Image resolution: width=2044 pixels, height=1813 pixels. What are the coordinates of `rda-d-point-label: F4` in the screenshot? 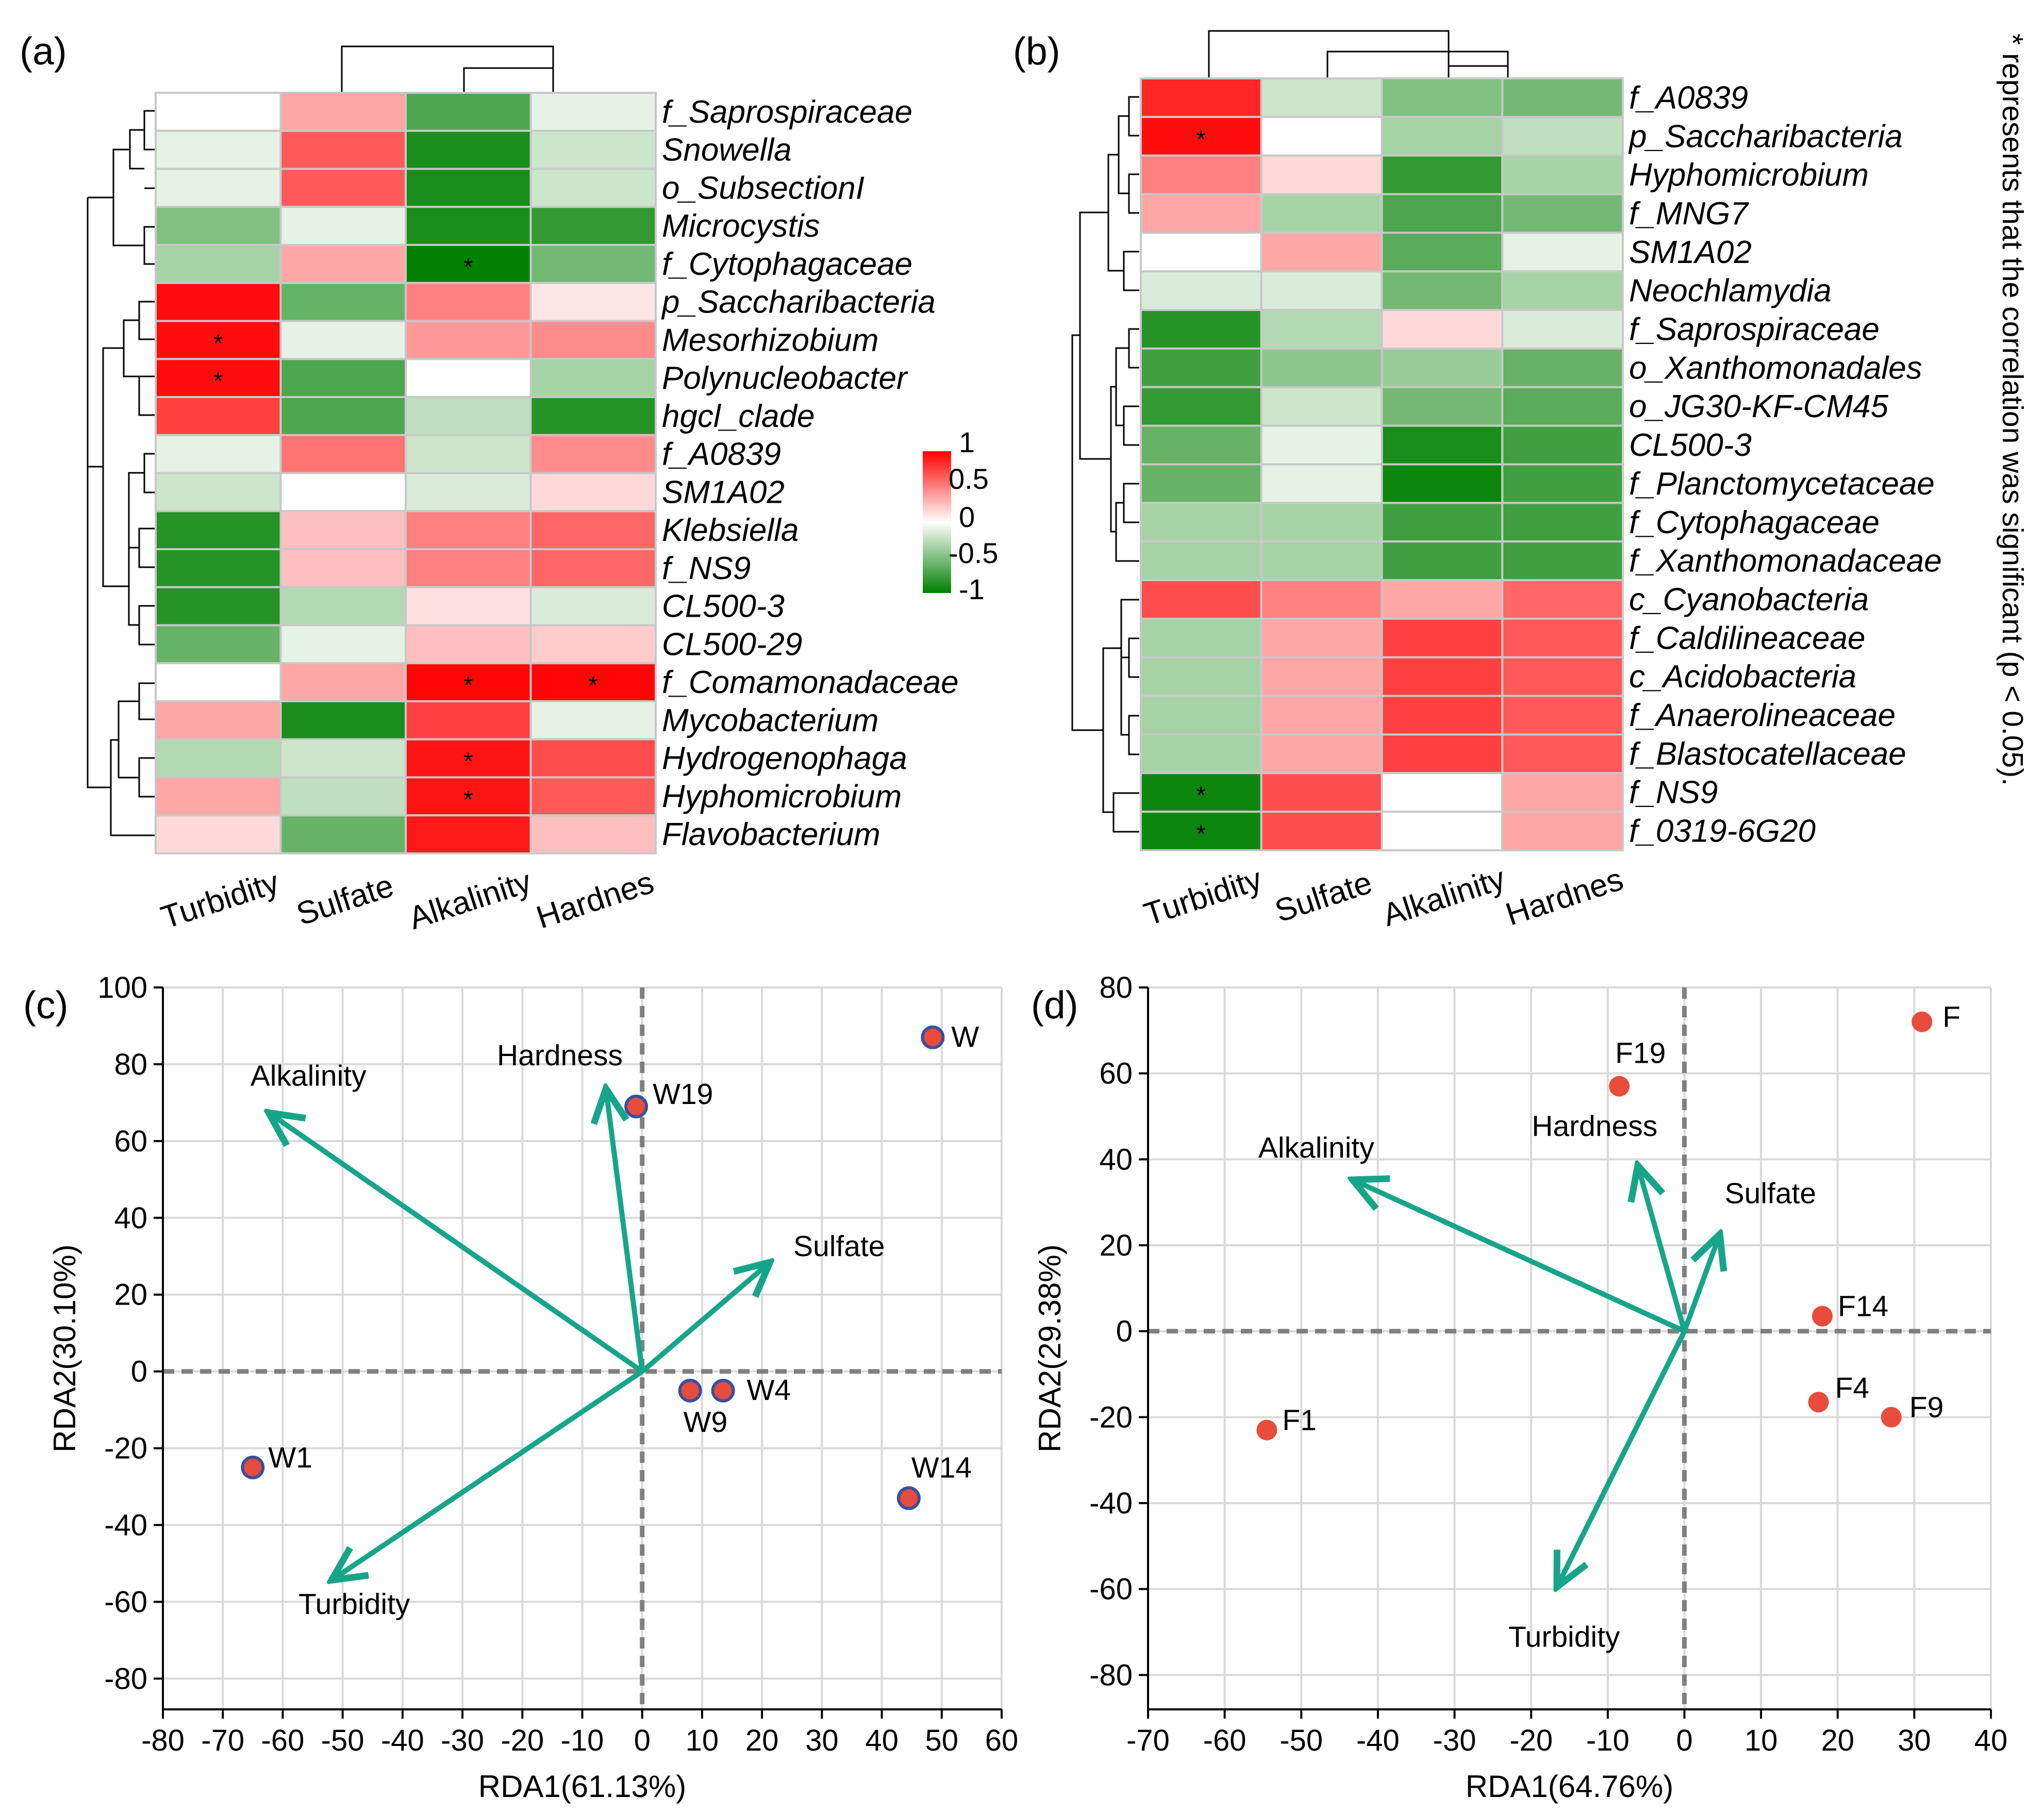 It's located at (1852, 1388).